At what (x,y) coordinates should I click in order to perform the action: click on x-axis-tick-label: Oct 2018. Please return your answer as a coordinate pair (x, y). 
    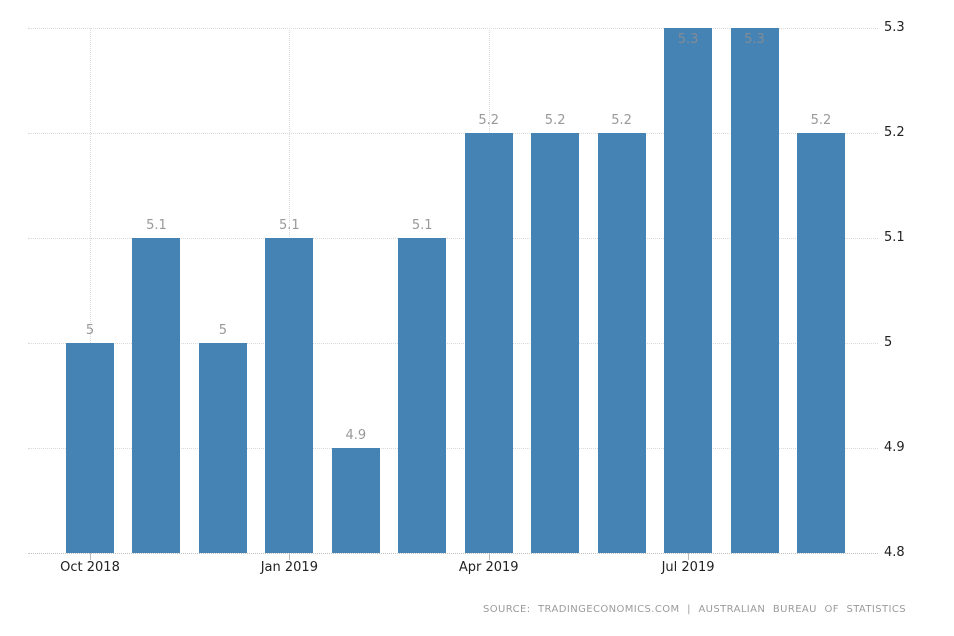
    Looking at the image, I should click on (90, 567).